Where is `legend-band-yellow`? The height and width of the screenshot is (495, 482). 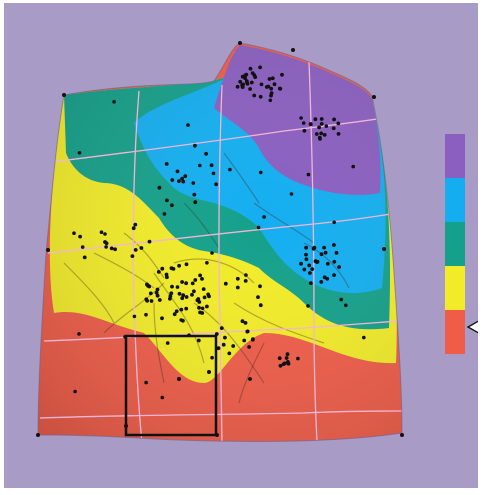 legend-band-yellow is located at coordinates (455, 288).